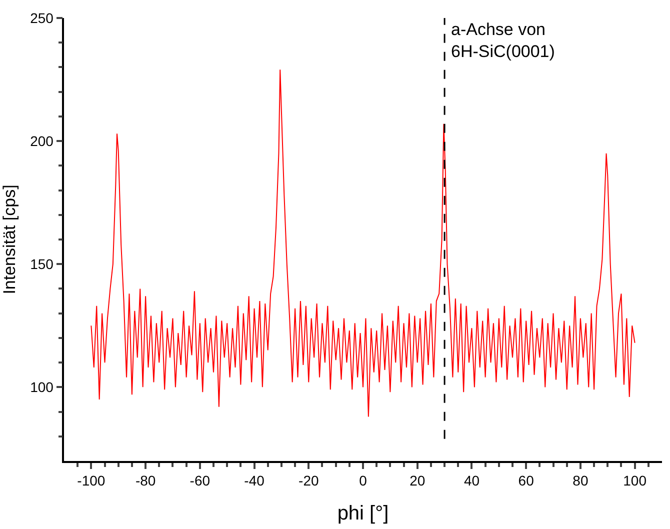 This screenshot has width=670, height=529. I want to click on x-tick-label: -40, so click(254, 480).